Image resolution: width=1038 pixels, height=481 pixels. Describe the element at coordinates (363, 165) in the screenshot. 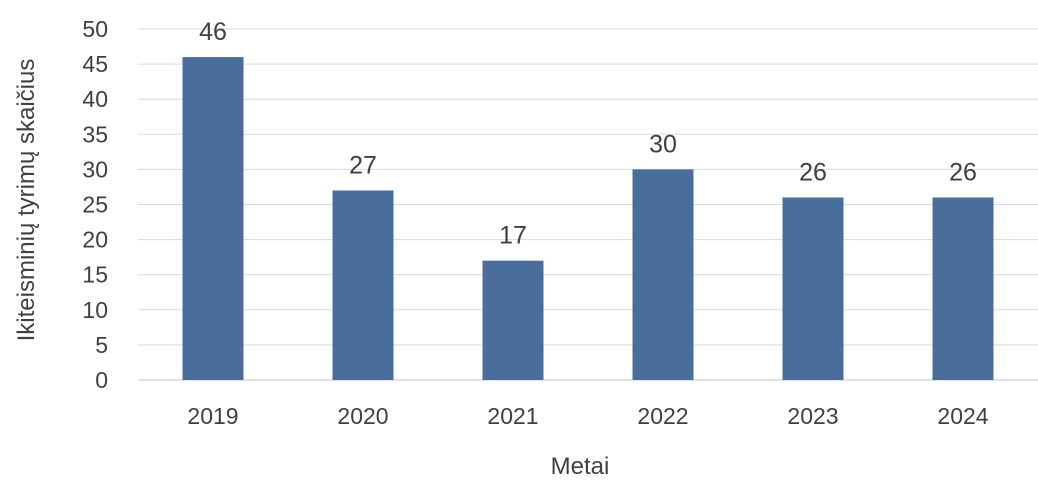

I see `data-label-2020: 27` at that location.